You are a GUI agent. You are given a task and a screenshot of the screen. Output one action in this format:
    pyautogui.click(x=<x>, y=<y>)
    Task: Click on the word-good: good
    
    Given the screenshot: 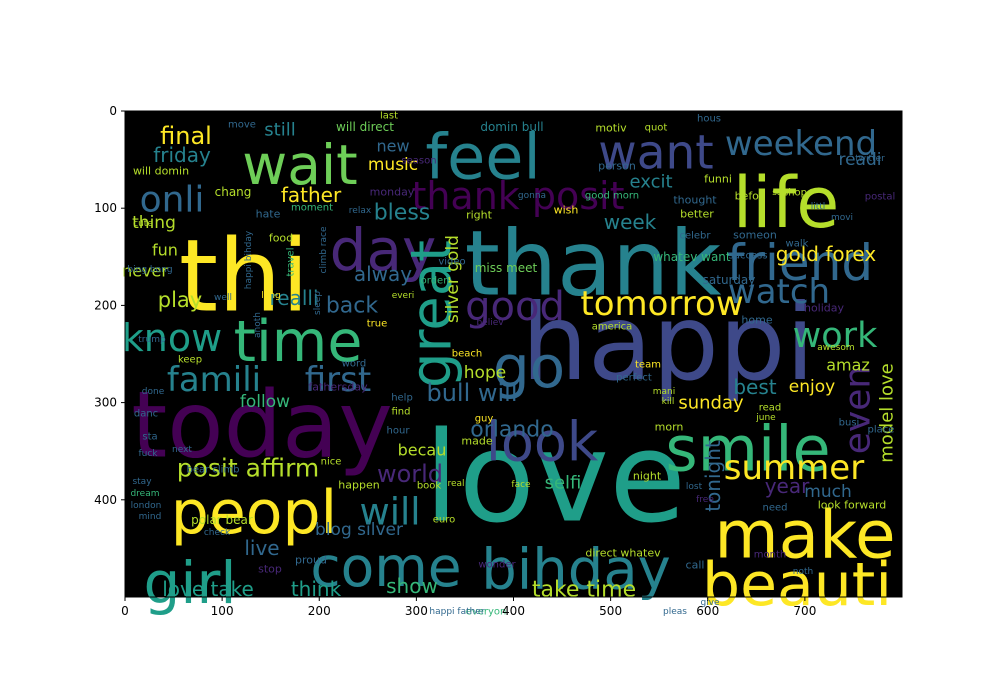 What is the action you would take?
    pyautogui.click(x=515, y=307)
    